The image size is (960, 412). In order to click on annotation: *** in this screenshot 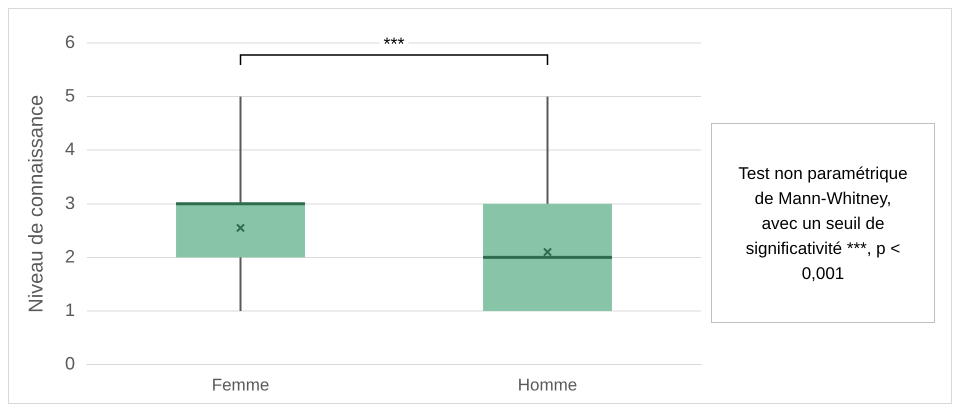, I will do `click(394, 44)`.